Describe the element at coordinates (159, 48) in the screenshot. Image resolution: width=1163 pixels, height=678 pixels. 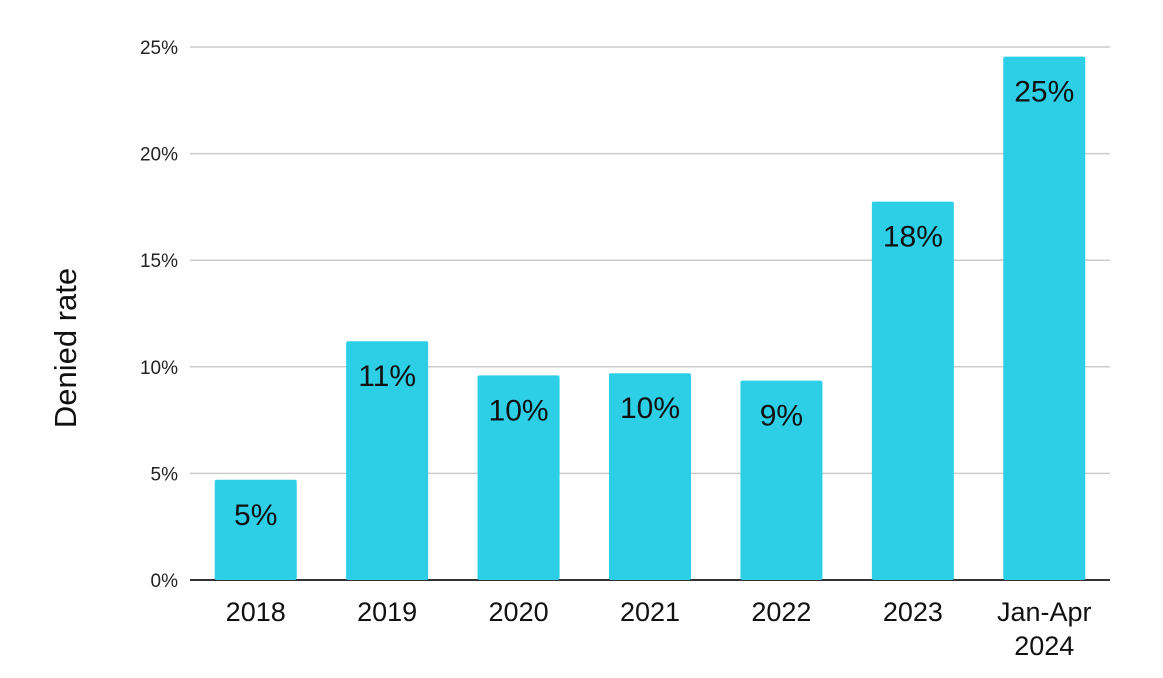
I see `y-tick-label: 25%` at that location.